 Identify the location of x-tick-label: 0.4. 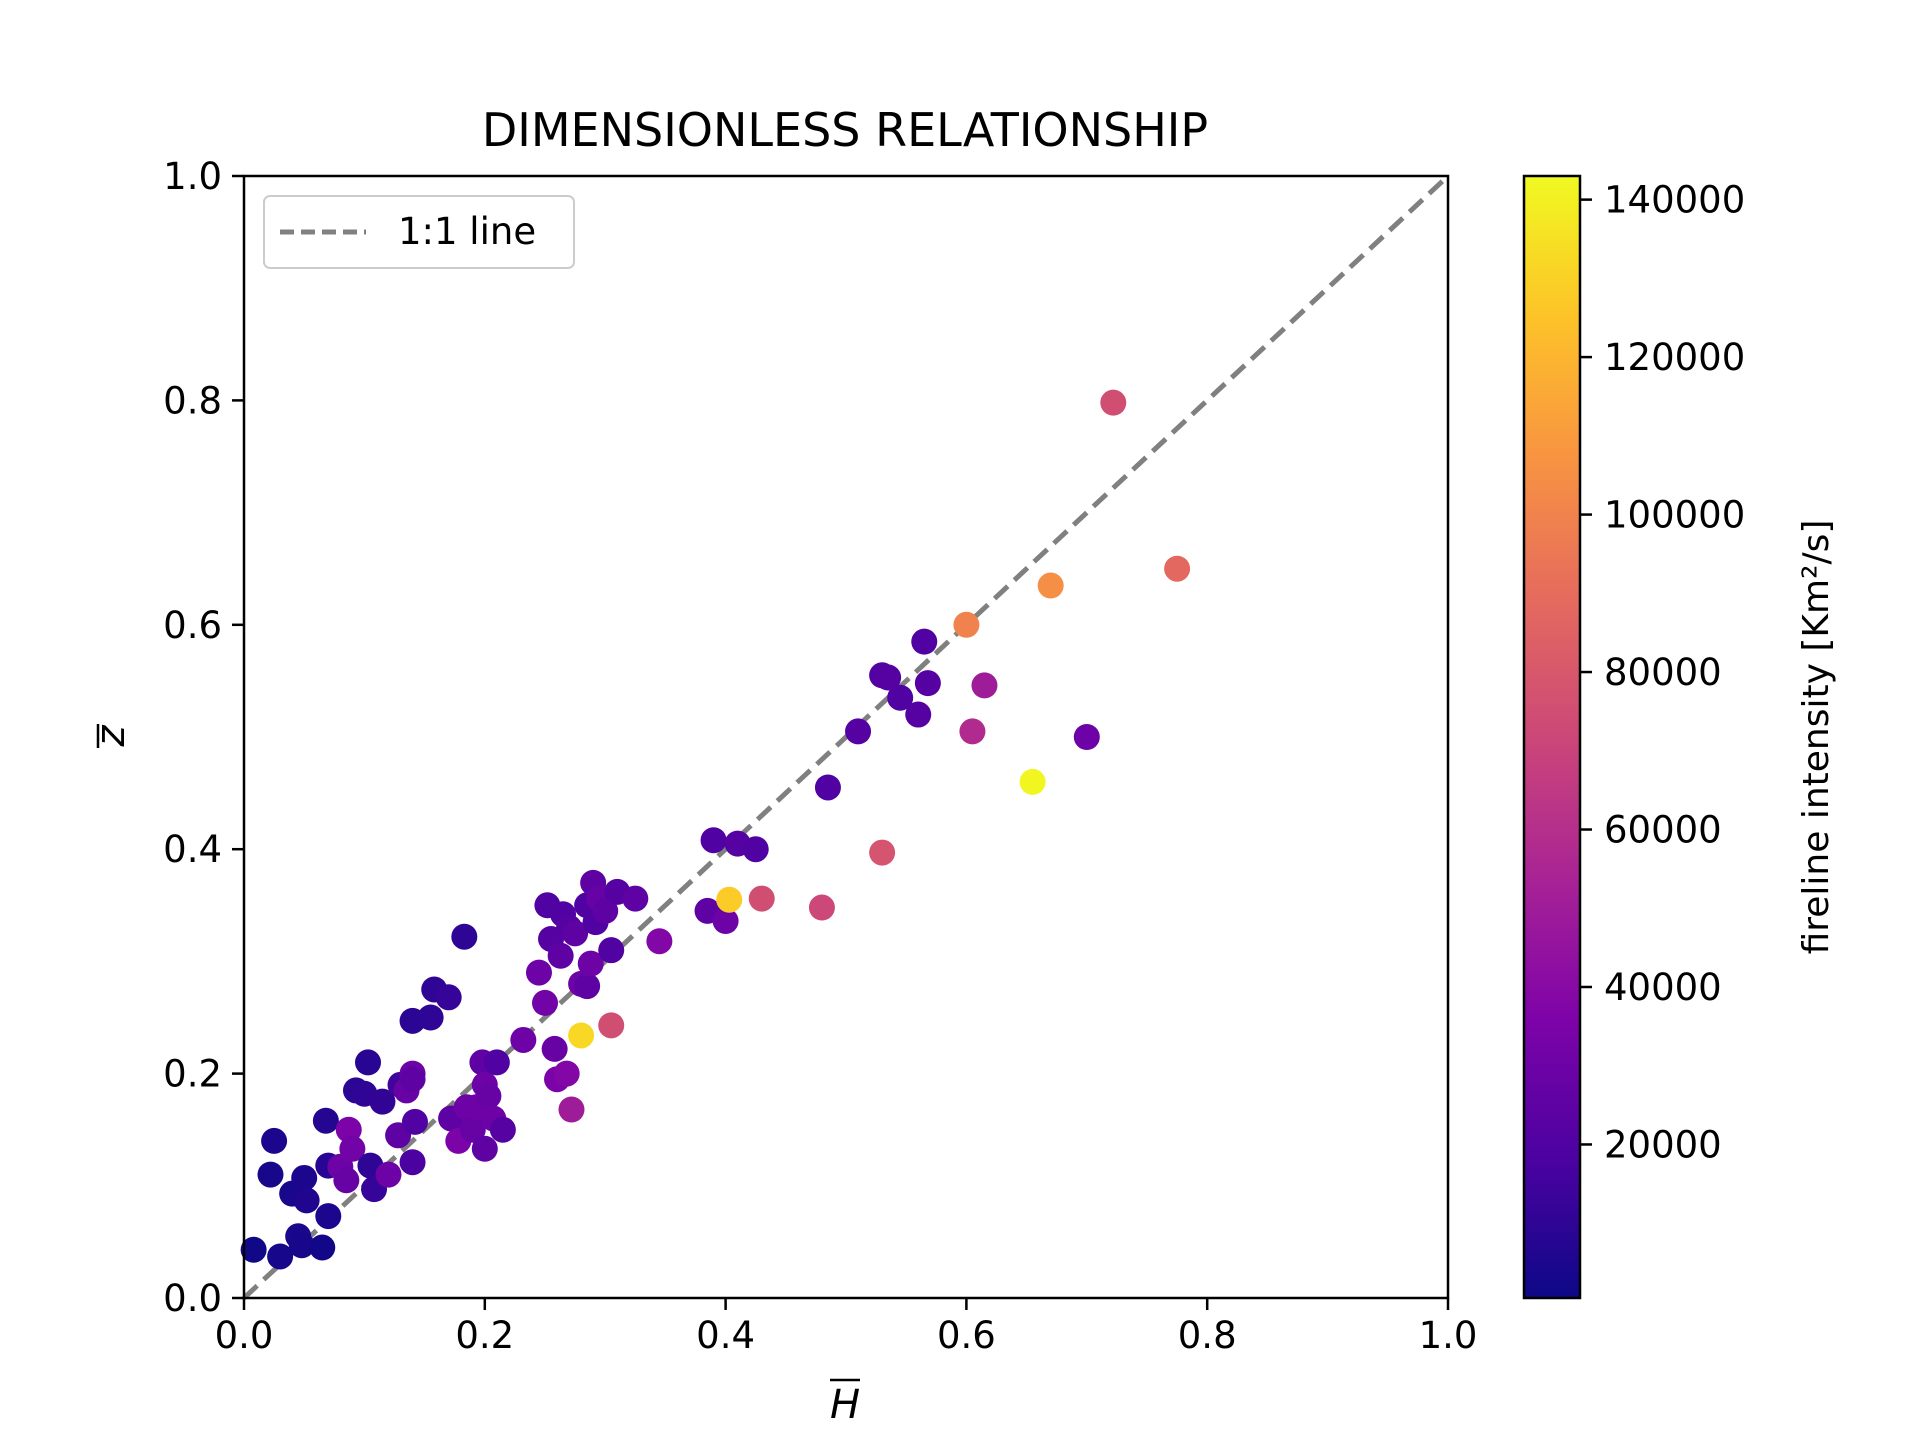
(725, 1335).